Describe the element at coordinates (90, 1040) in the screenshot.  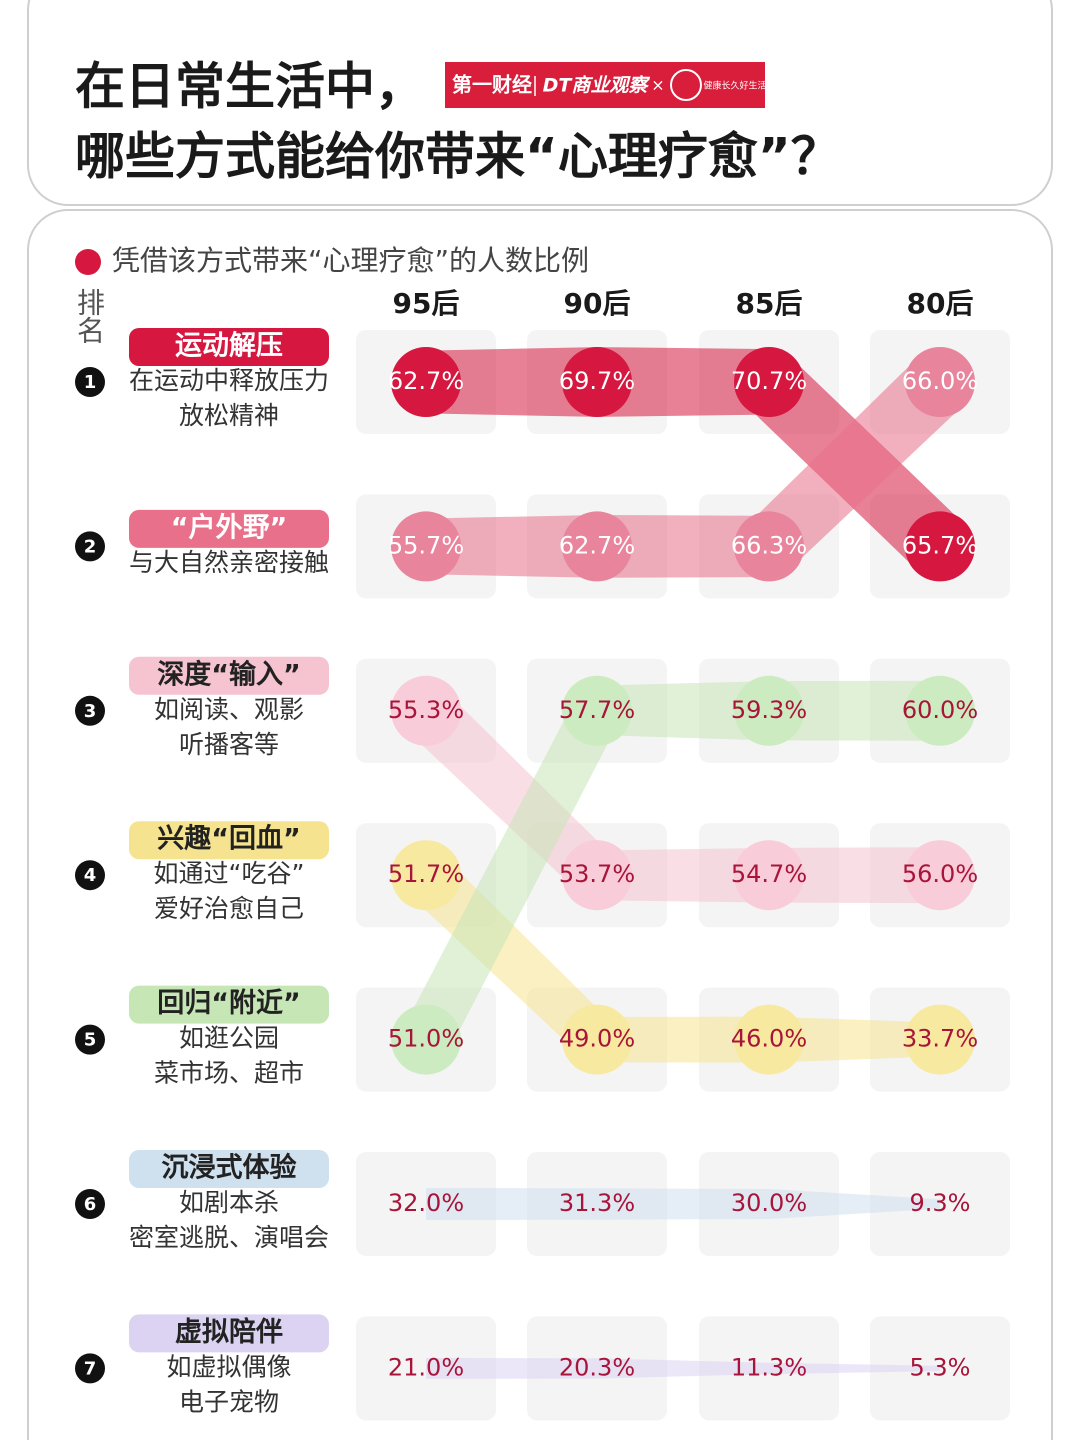
I see `rank-number: 5` at that location.